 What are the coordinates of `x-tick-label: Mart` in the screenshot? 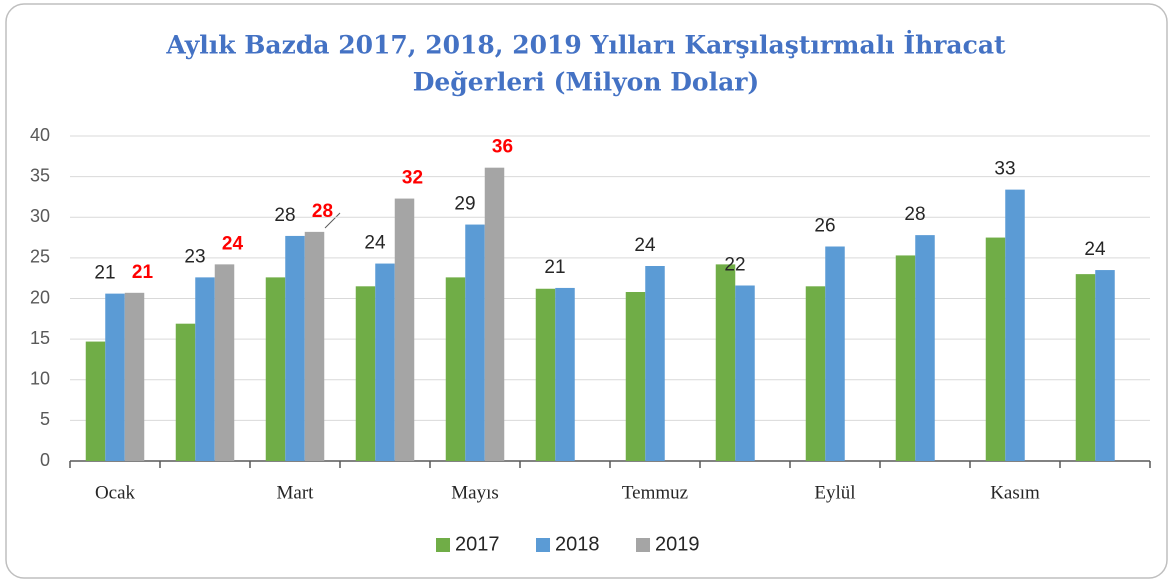 It's located at (296, 492).